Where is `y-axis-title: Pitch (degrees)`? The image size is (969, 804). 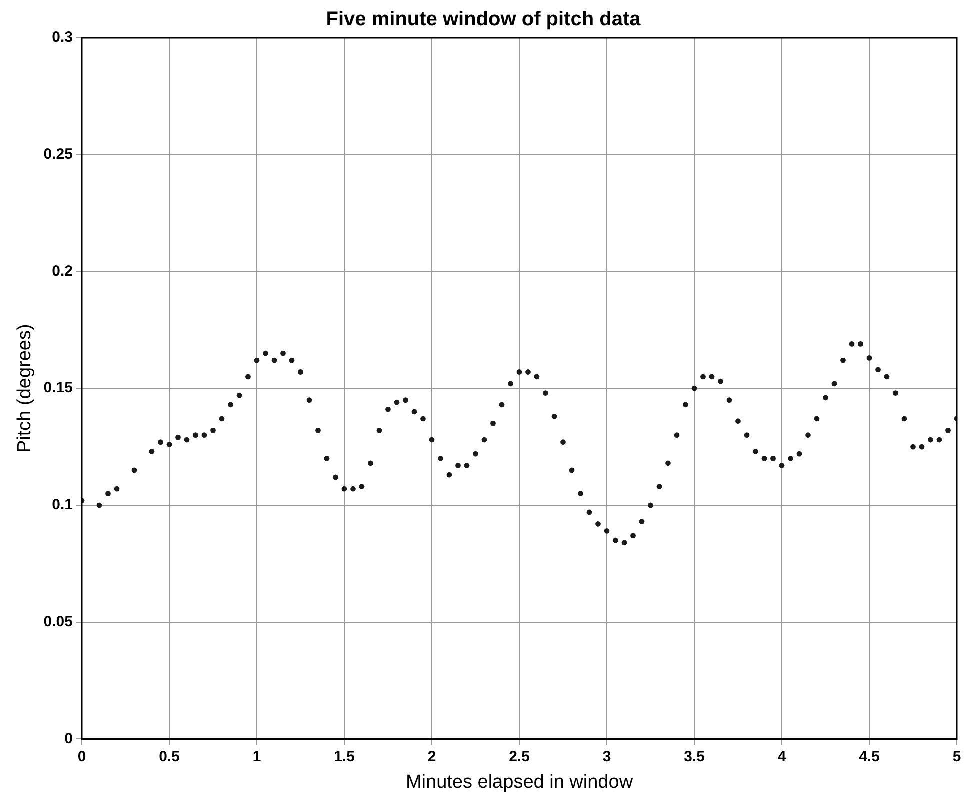 y-axis-title: Pitch (degrees) is located at coordinates (25, 389).